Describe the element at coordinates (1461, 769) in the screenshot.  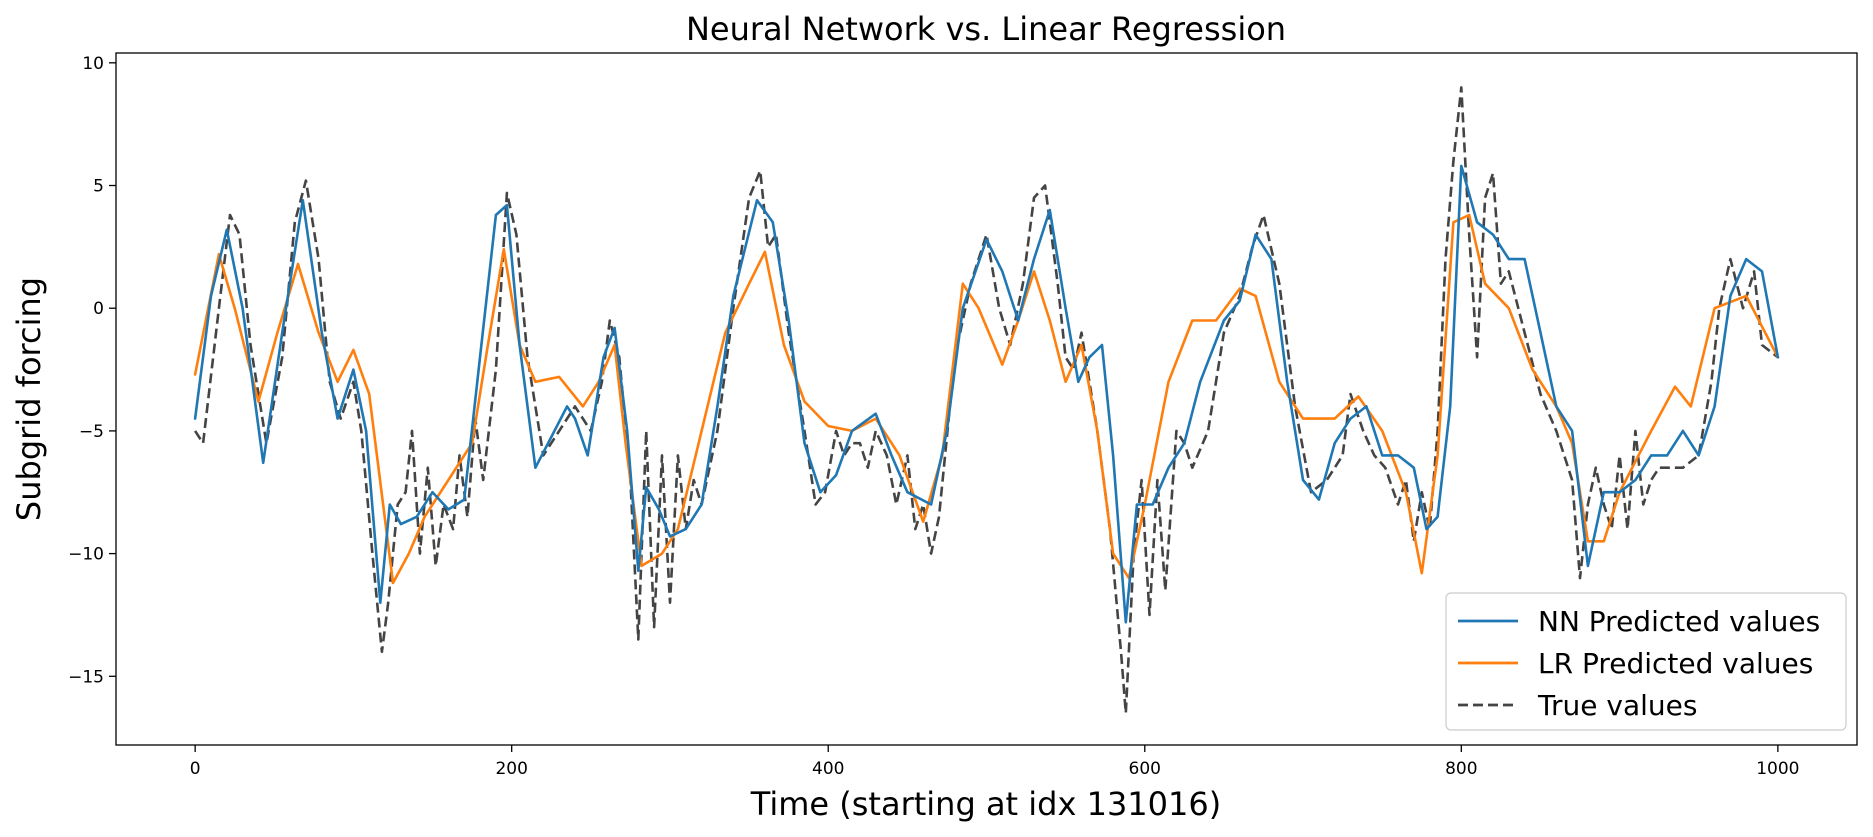
I see `x-tick-label: 800` at that location.